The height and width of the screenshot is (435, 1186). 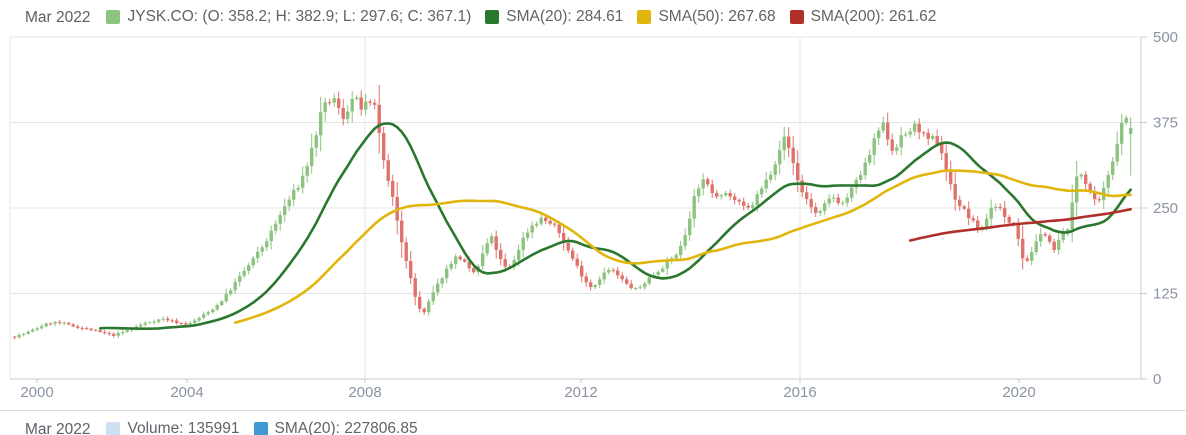 I want to click on sma50-swatch-icon, so click(x=644, y=16).